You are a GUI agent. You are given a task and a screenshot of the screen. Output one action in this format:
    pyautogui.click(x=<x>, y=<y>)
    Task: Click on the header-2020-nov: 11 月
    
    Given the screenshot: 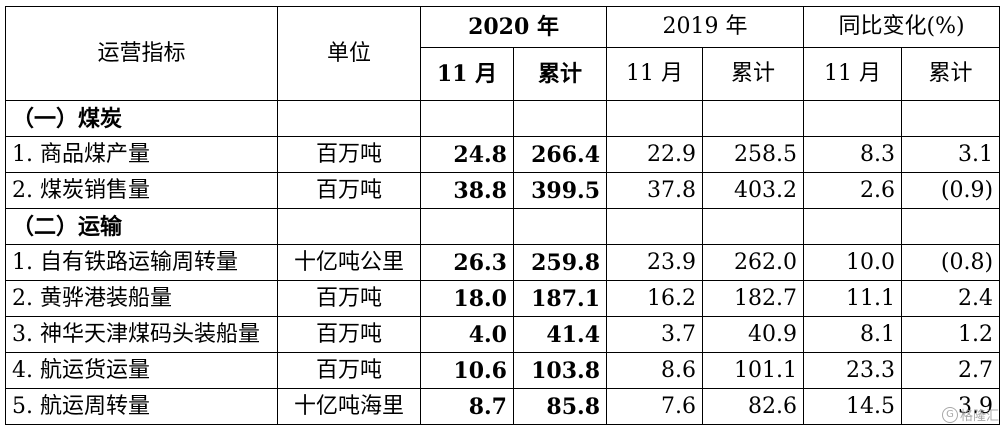 What is the action you would take?
    pyautogui.click(x=467, y=74)
    